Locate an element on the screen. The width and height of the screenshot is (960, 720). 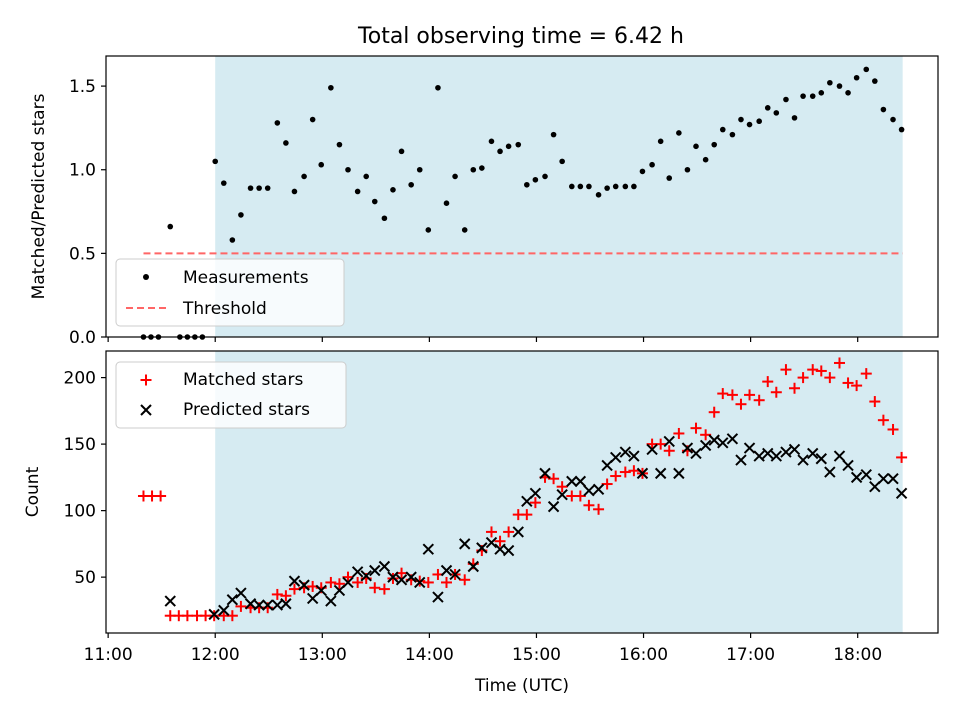
legend-plus-glyph is located at coordinates (146, 380).